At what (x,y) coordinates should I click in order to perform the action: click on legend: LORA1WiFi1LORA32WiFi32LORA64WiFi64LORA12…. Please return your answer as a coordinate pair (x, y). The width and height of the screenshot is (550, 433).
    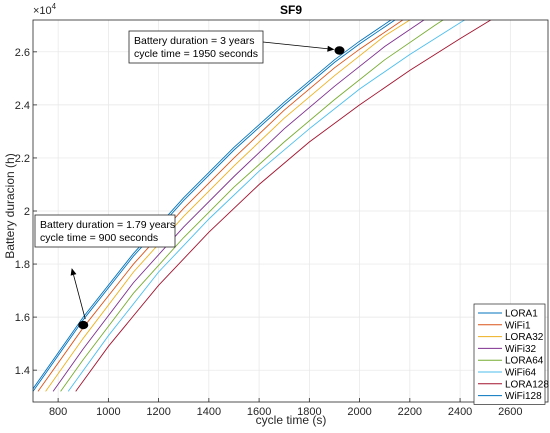
    Looking at the image, I should click on (511, 354).